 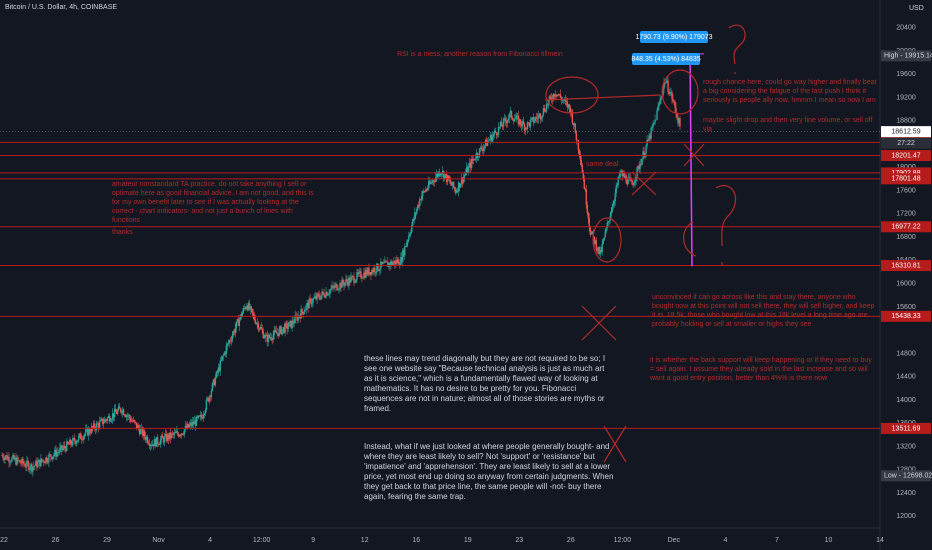 What do you see at coordinates (690, 239) in the screenshot?
I see `bracket-mark` at bounding box center [690, 239].